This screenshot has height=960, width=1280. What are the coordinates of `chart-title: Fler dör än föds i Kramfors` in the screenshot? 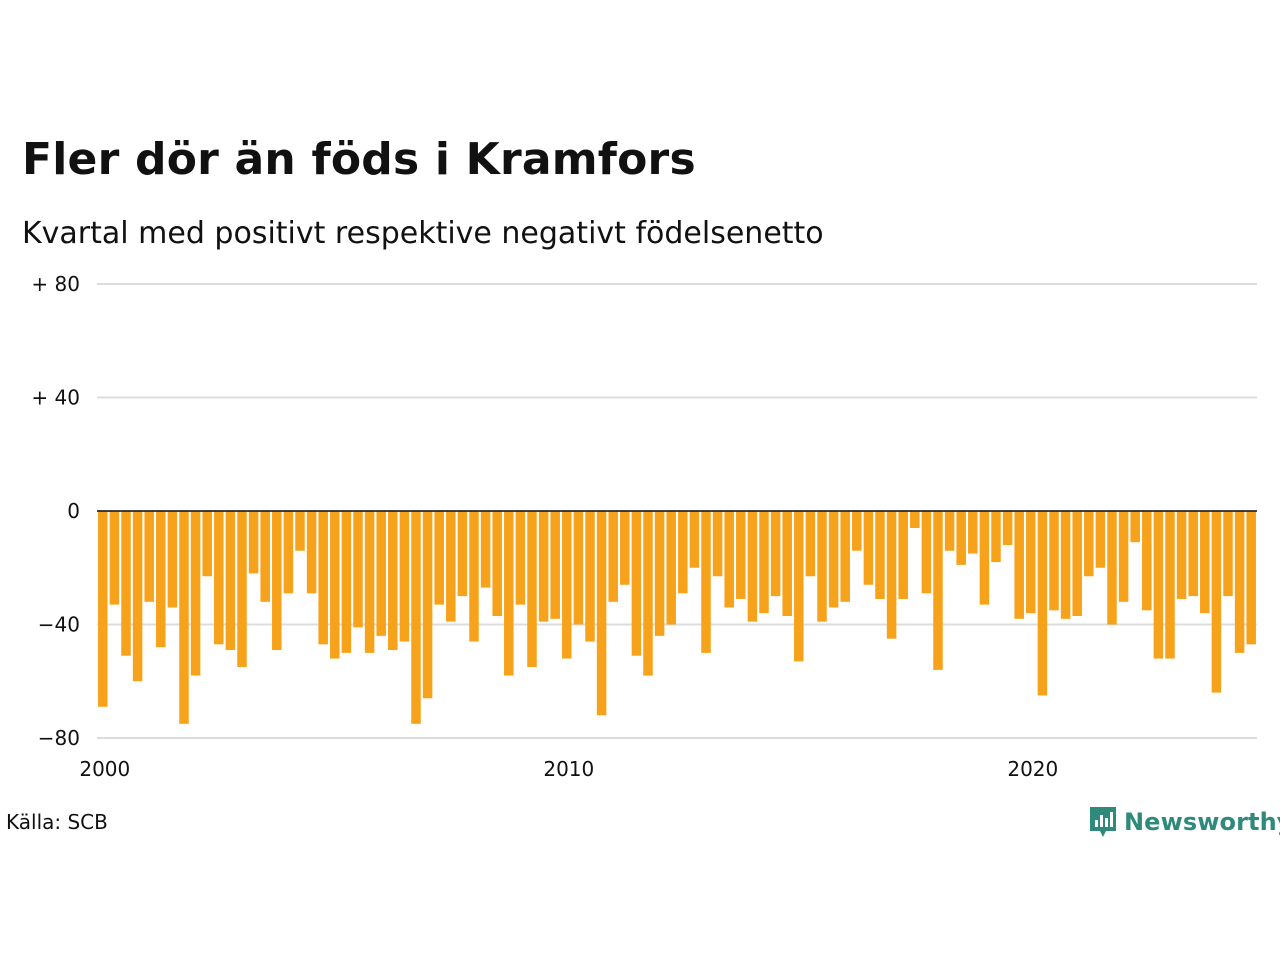 It's located at (359, 159).